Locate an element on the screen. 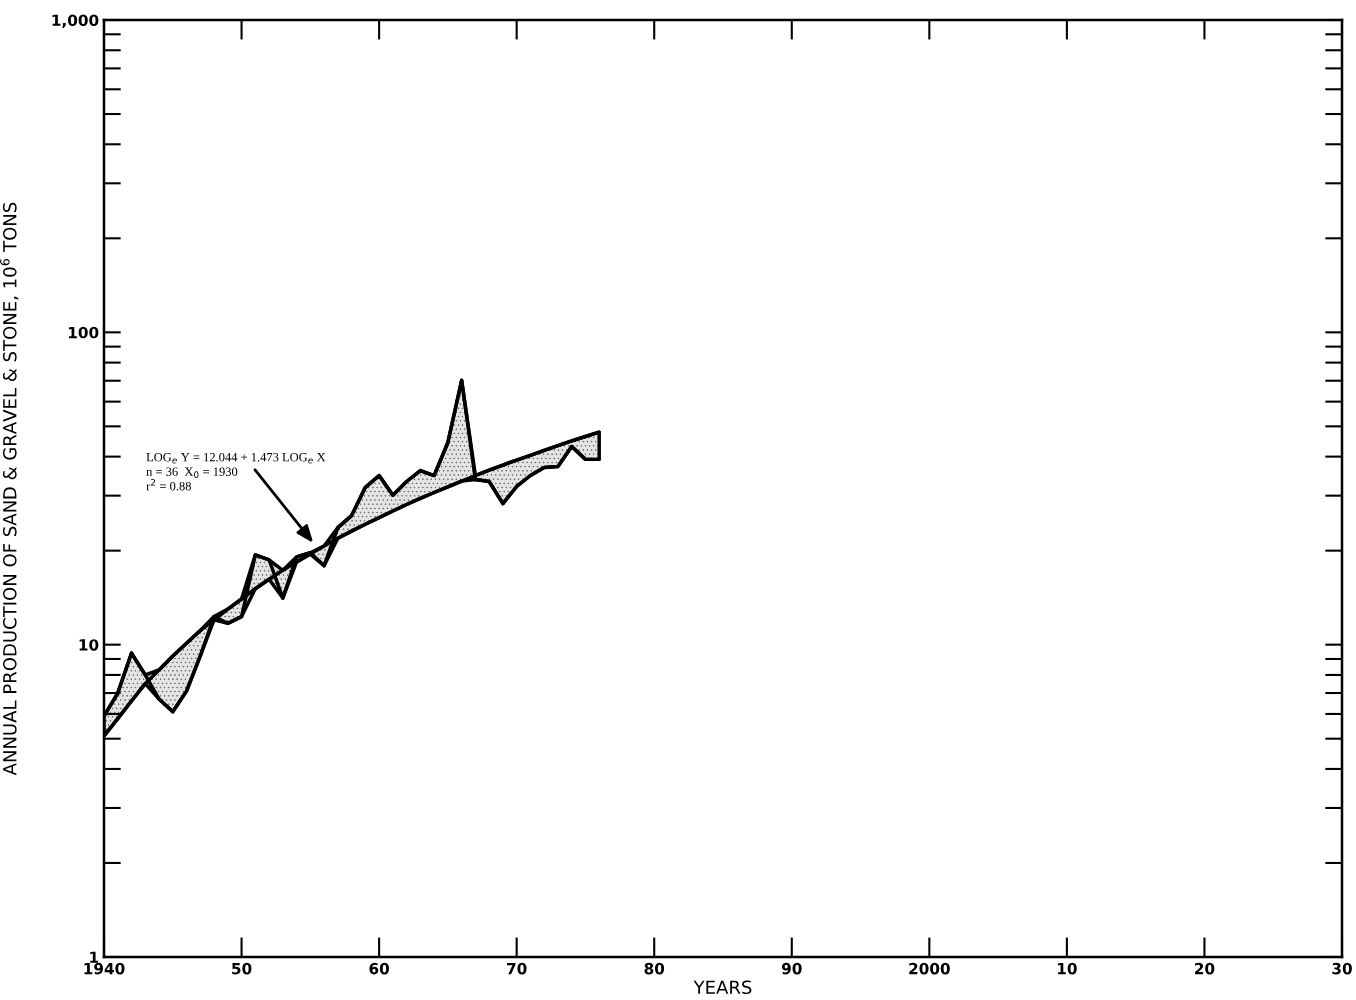 The height and width of the screenshot is (1000, 1356). y-axis-title: ANNUAL PRODUCTION OF SAND & GRAVEL & STONE, 10$^{6}$ TONS is located at coordinates (9, 489).